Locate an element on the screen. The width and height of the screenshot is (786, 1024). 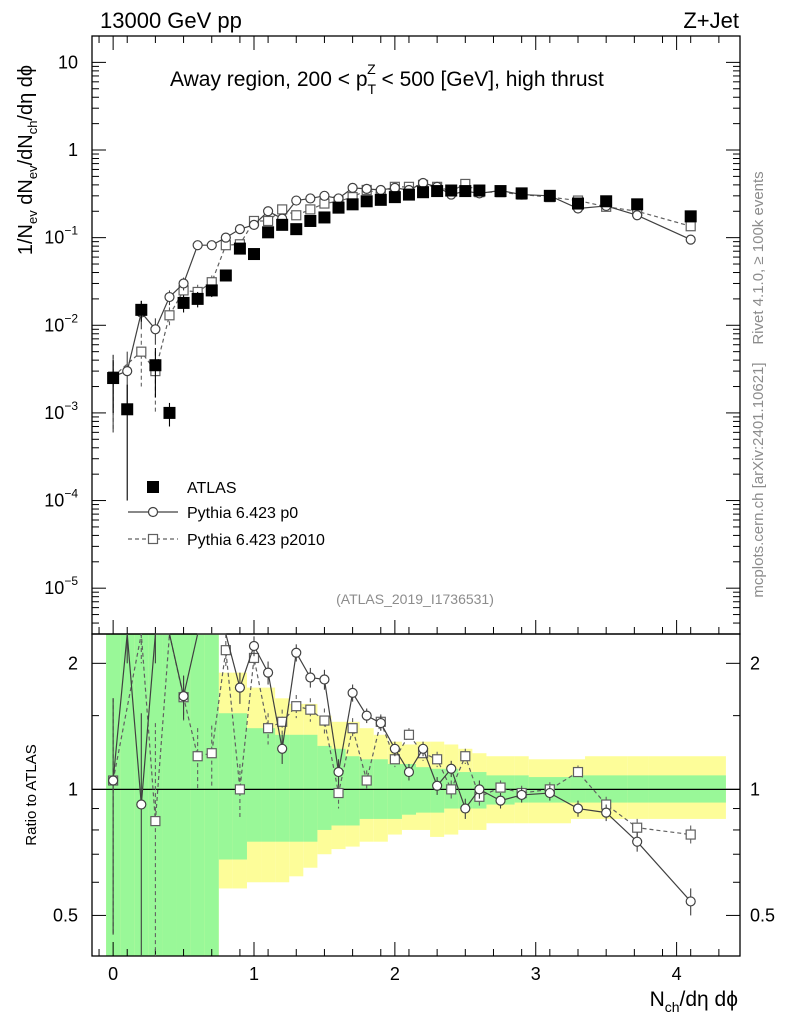
header-process-label: Z+Jet is located at coordinates (711, 20).